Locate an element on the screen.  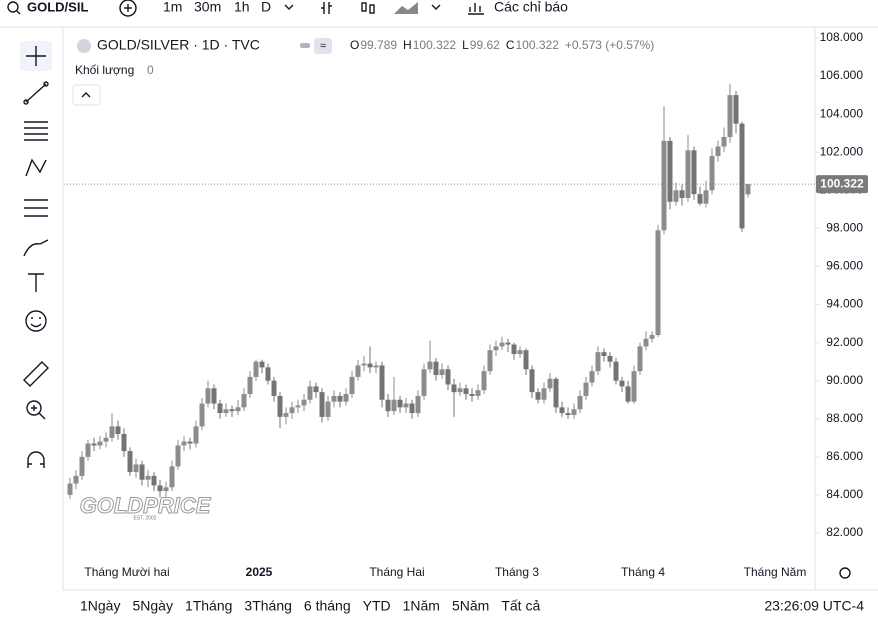
x-tick-label: Tháng Mười hai is located at coordinates (126, 572).